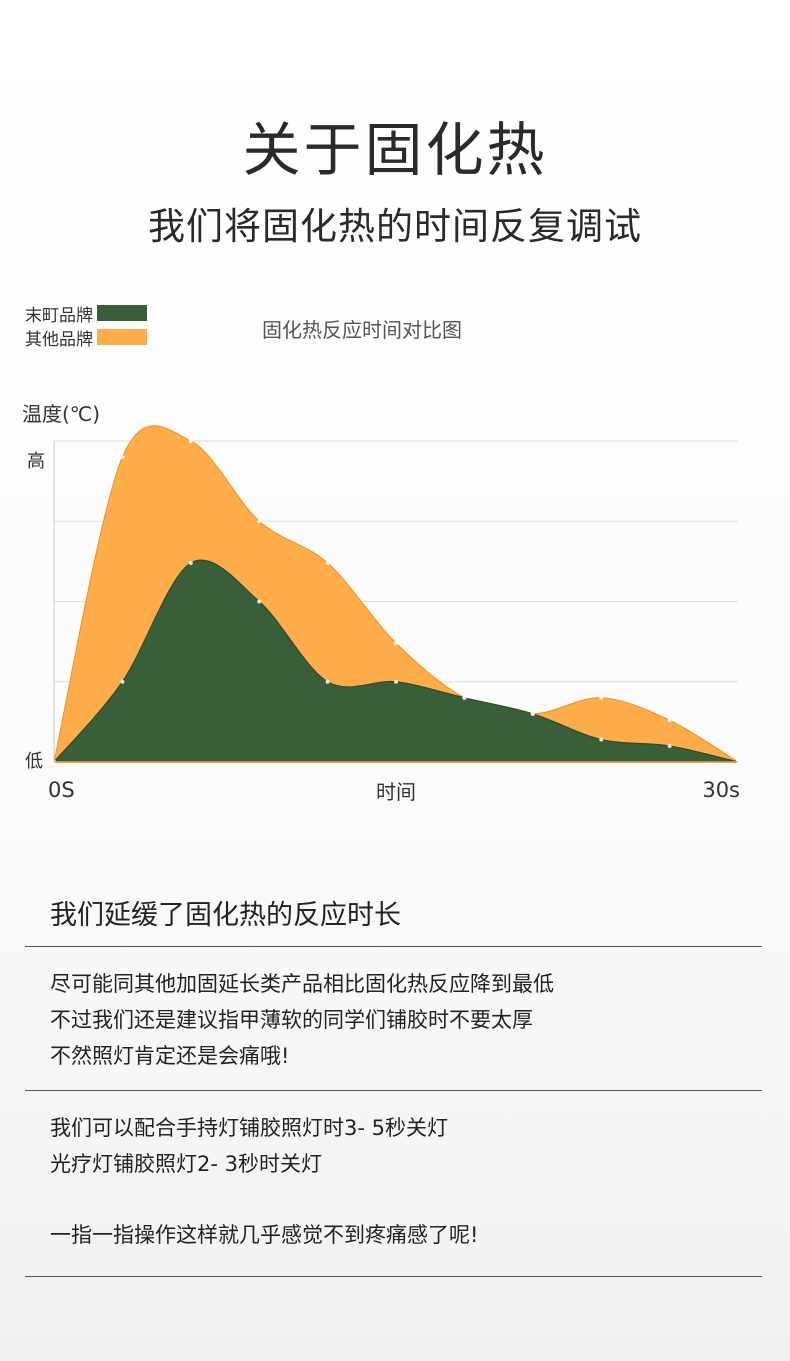  I want to click on legend-swatch-brand-mo, so click(122, 313).